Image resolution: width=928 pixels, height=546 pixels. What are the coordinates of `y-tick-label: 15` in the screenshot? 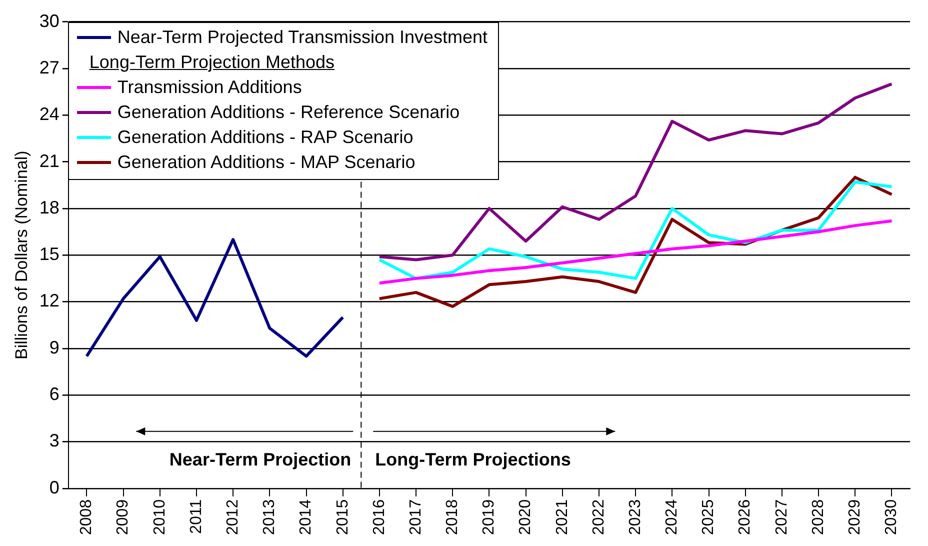 It's located at (49, 254).